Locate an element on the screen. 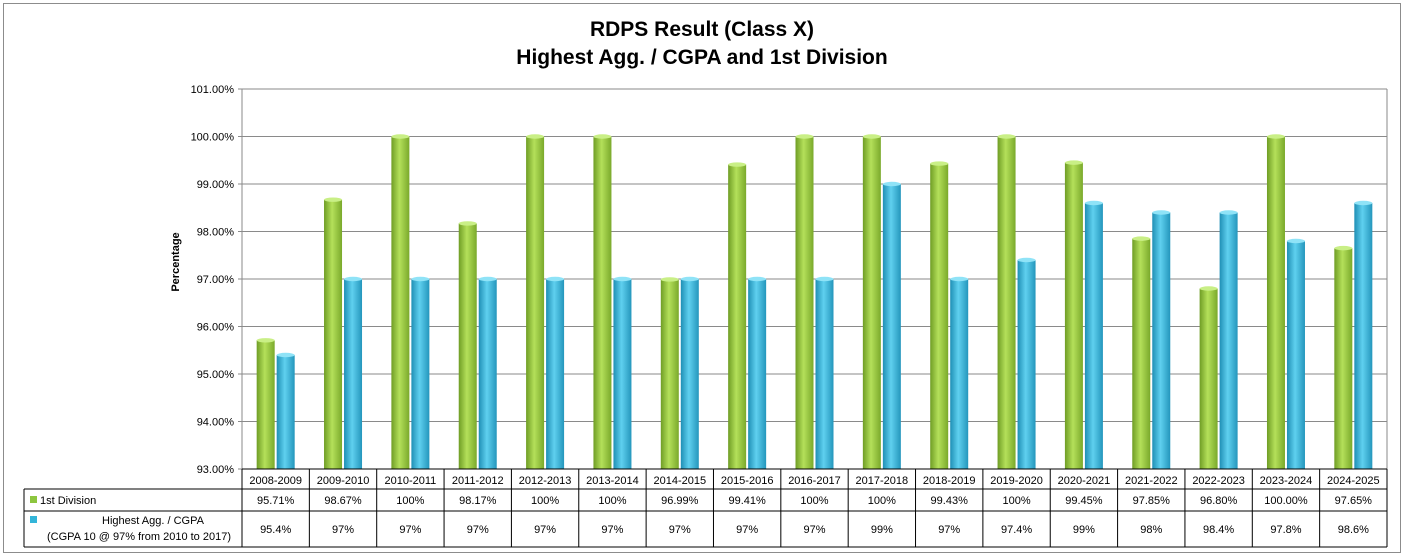 Image resolution: width=1404 pixels, height=557 pixels. category-label: 2019-2020 is located at coordinates (1016, 481).